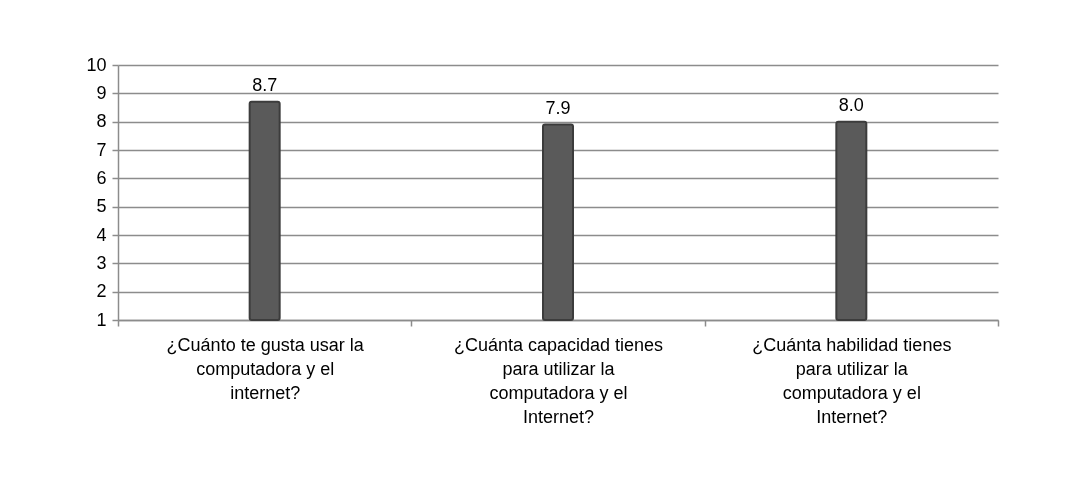 Image resolution: width=1083 pixels, height=484 pixels. What do you see at coordinates (101, 319) in the screenshot?
I see `y-tick-label: 1` at bounding box center [101, 319].